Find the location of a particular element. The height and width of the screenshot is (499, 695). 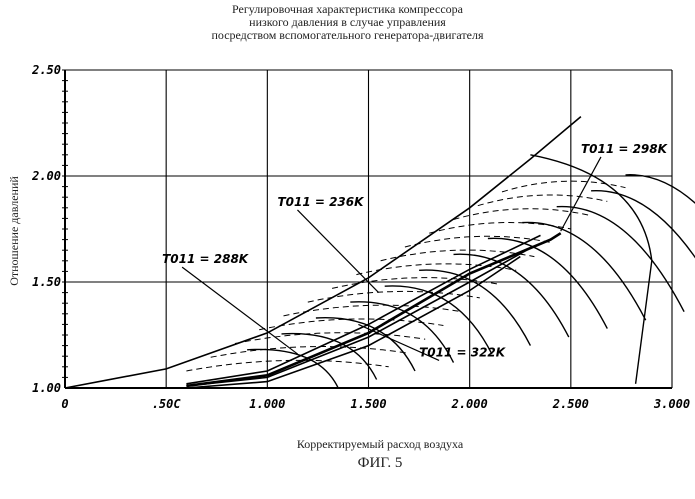

x-tick-label: 3.000 is located at coordinates (671, 404).